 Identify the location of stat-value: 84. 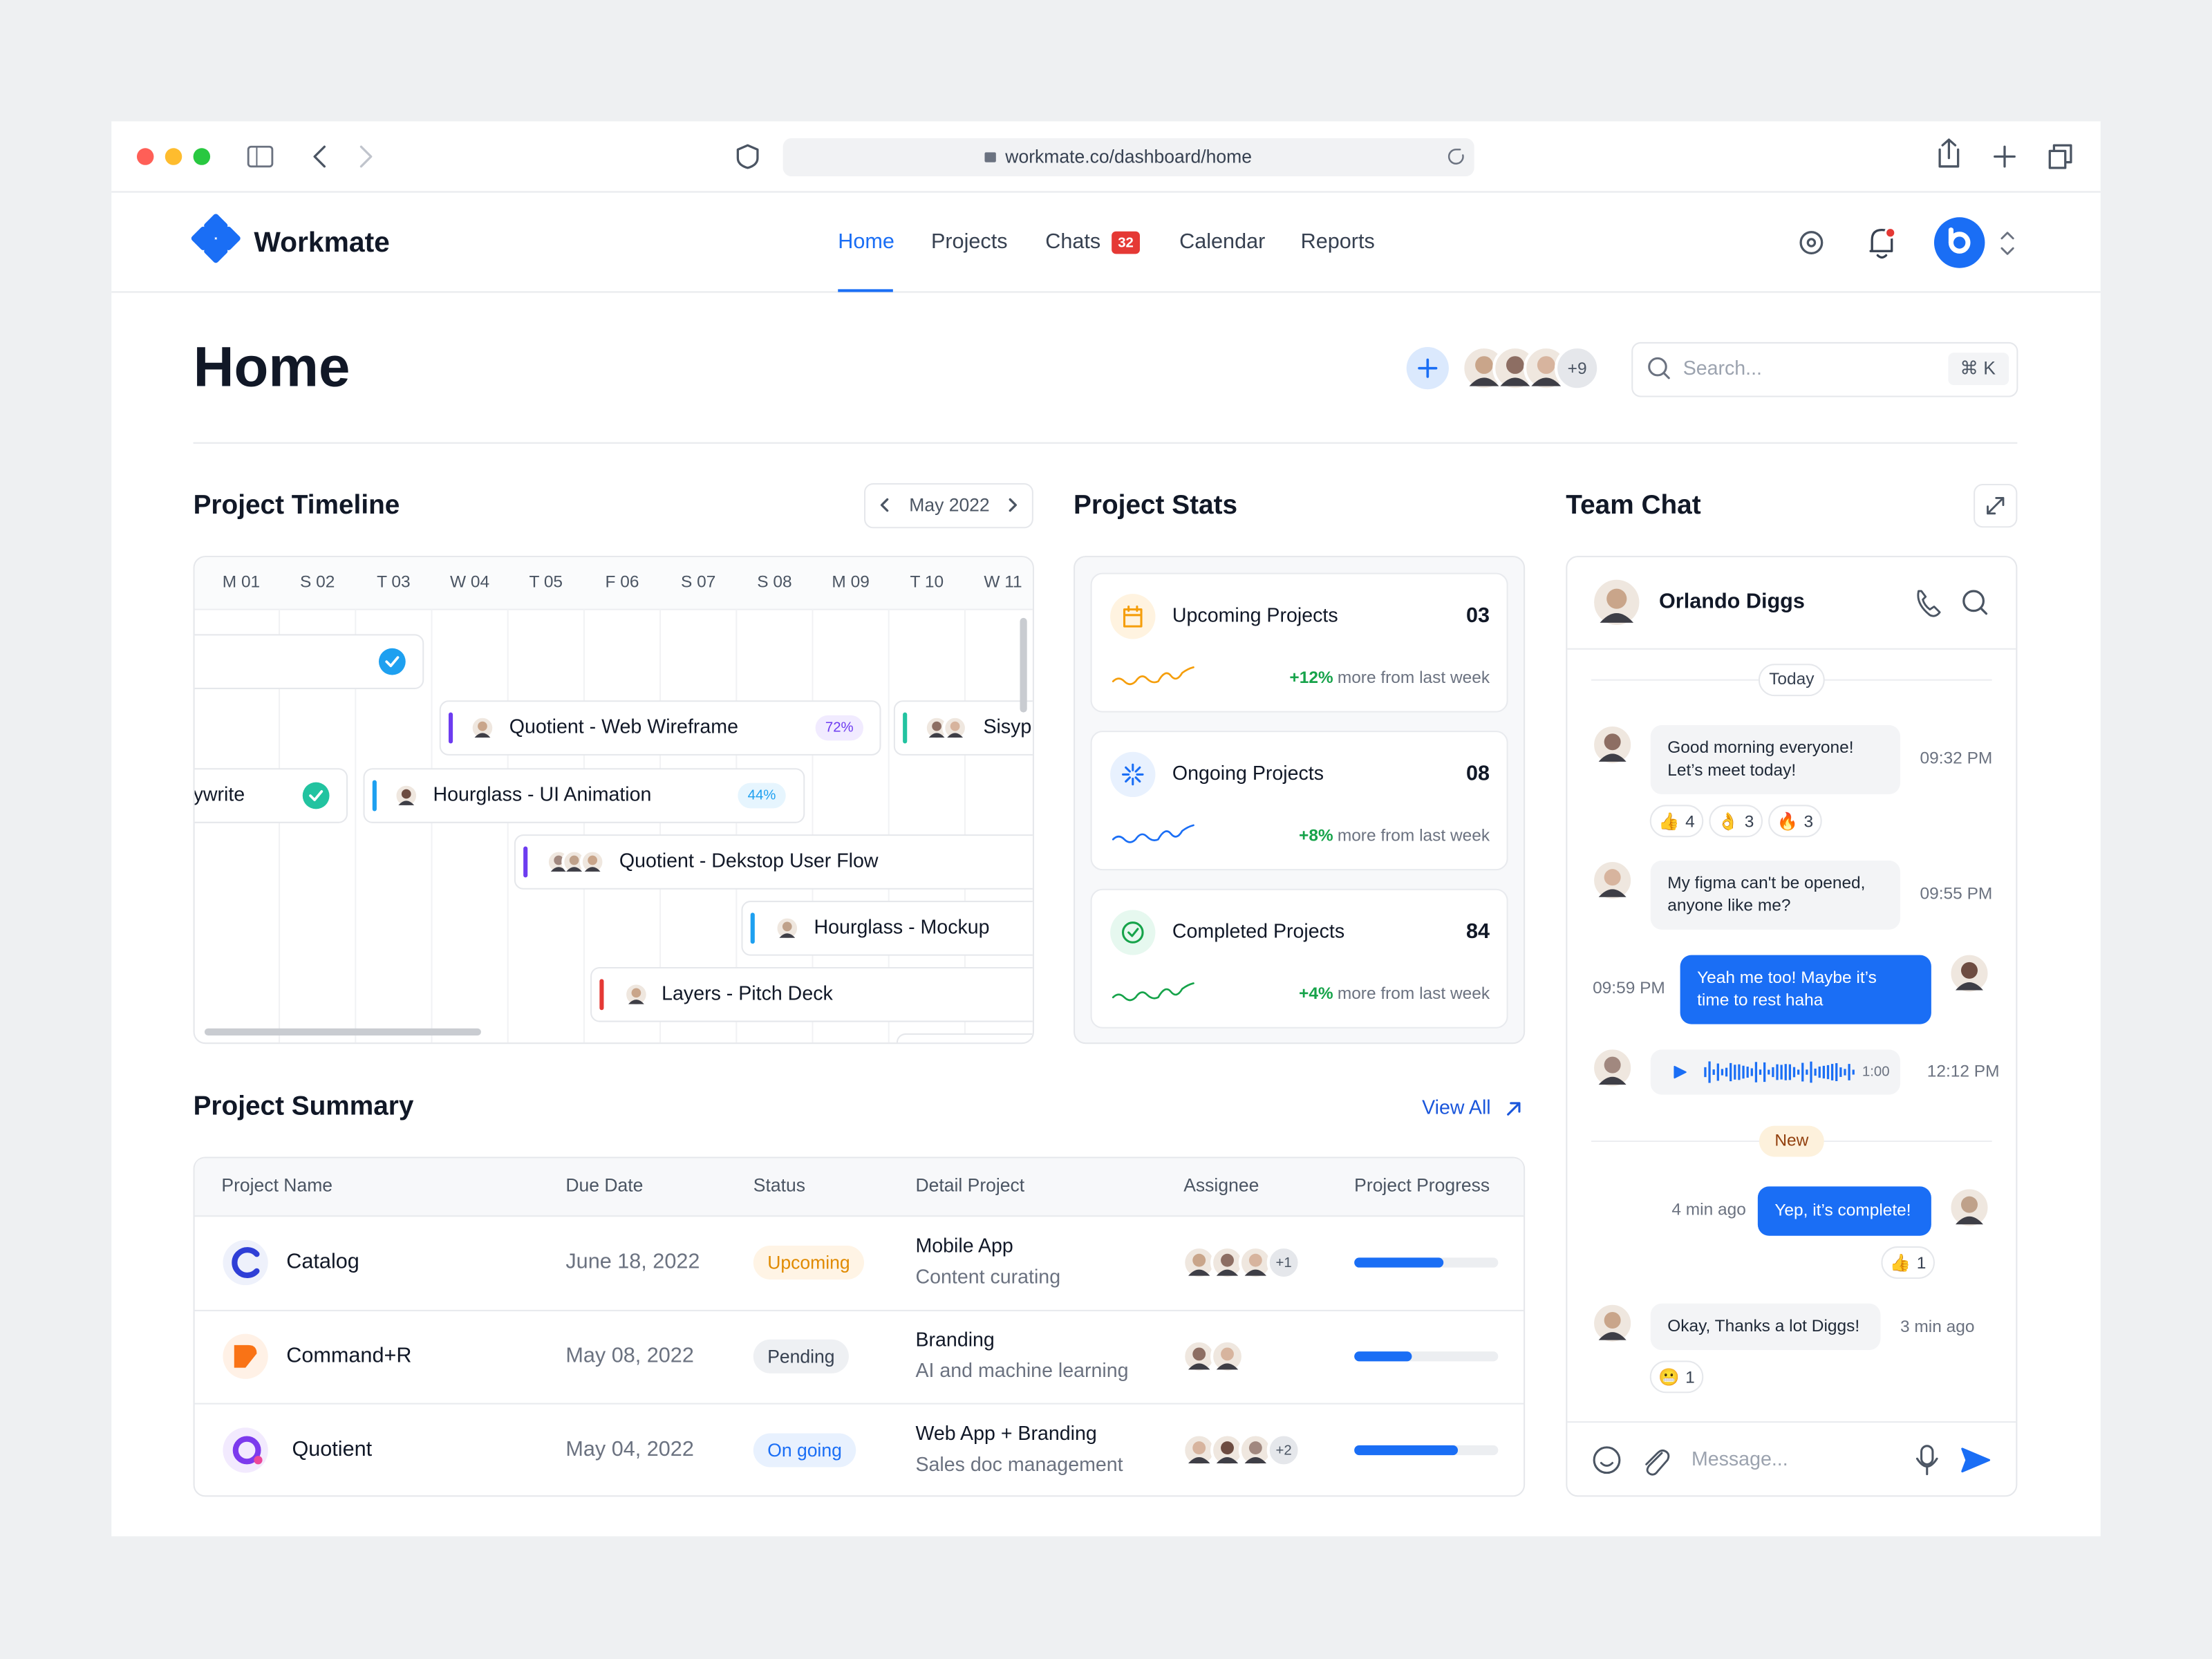
(1478, 931).